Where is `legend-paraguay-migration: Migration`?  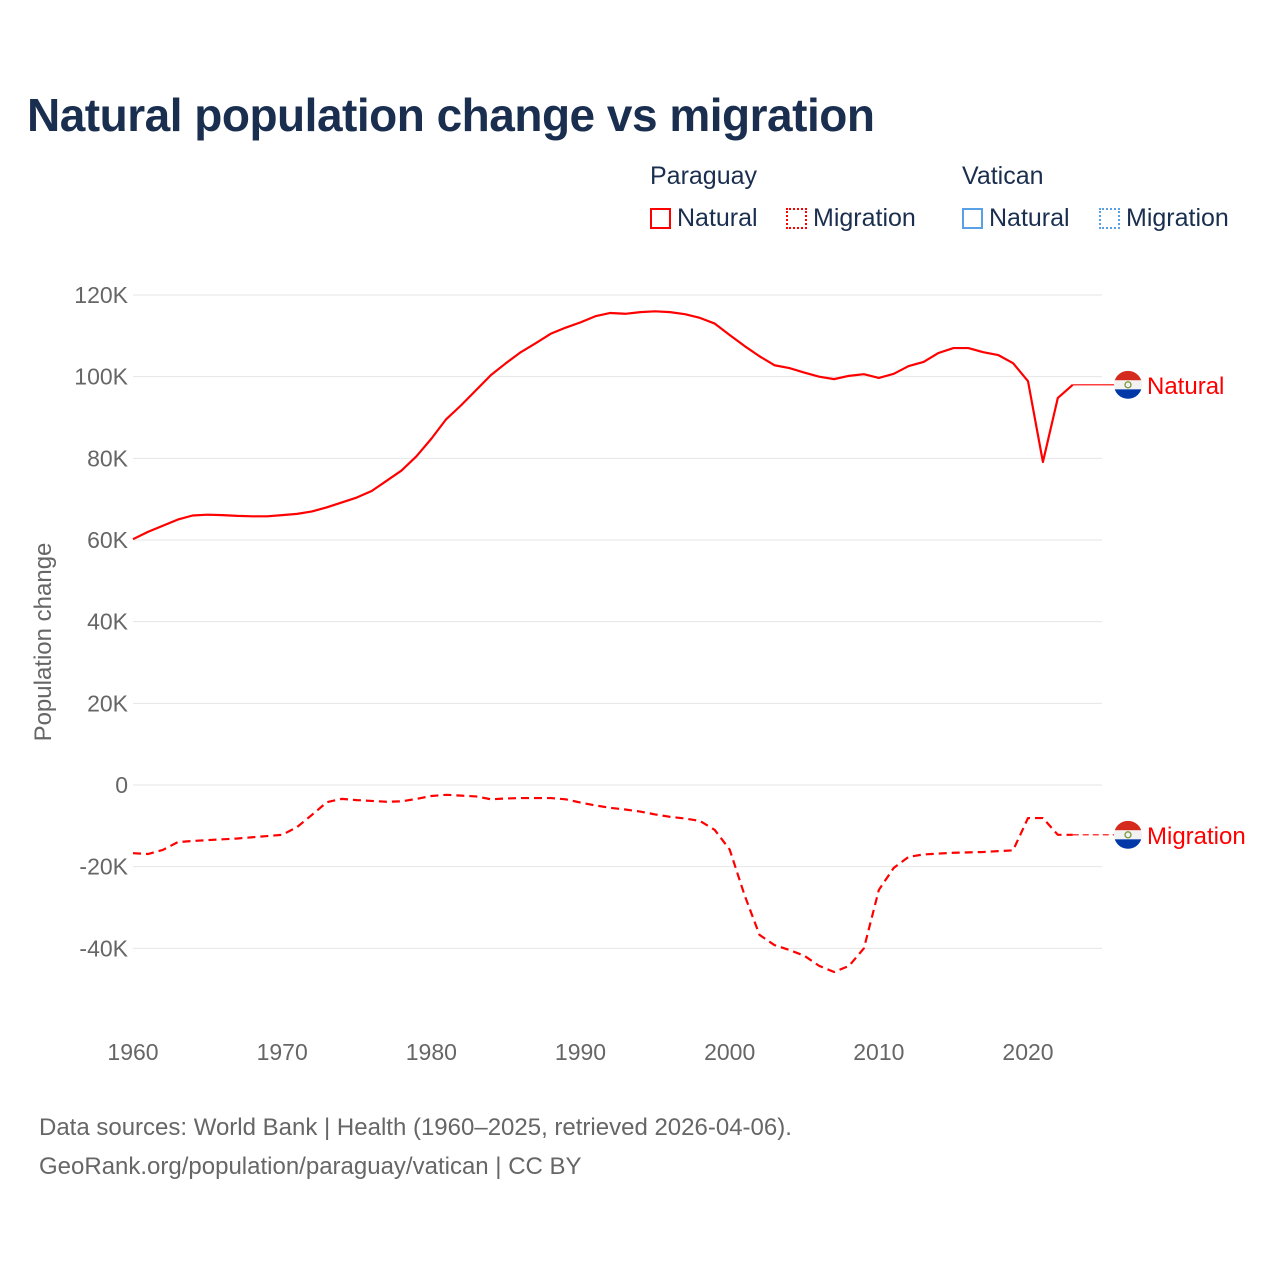 legend-paraguay-migration: Migration is located at coordinates (851, 218).